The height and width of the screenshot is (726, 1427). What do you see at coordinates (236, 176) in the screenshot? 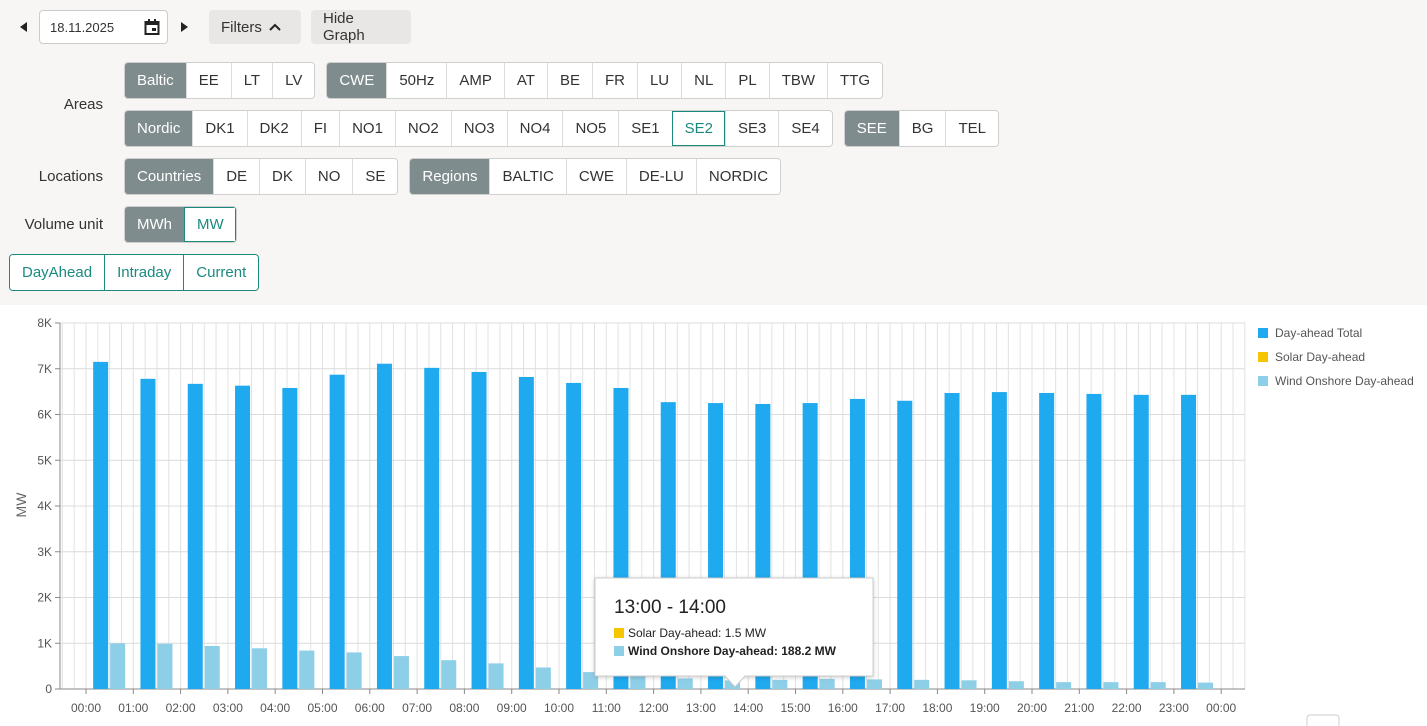
I see `filter-button: DE` at bounding box center [236, 176].